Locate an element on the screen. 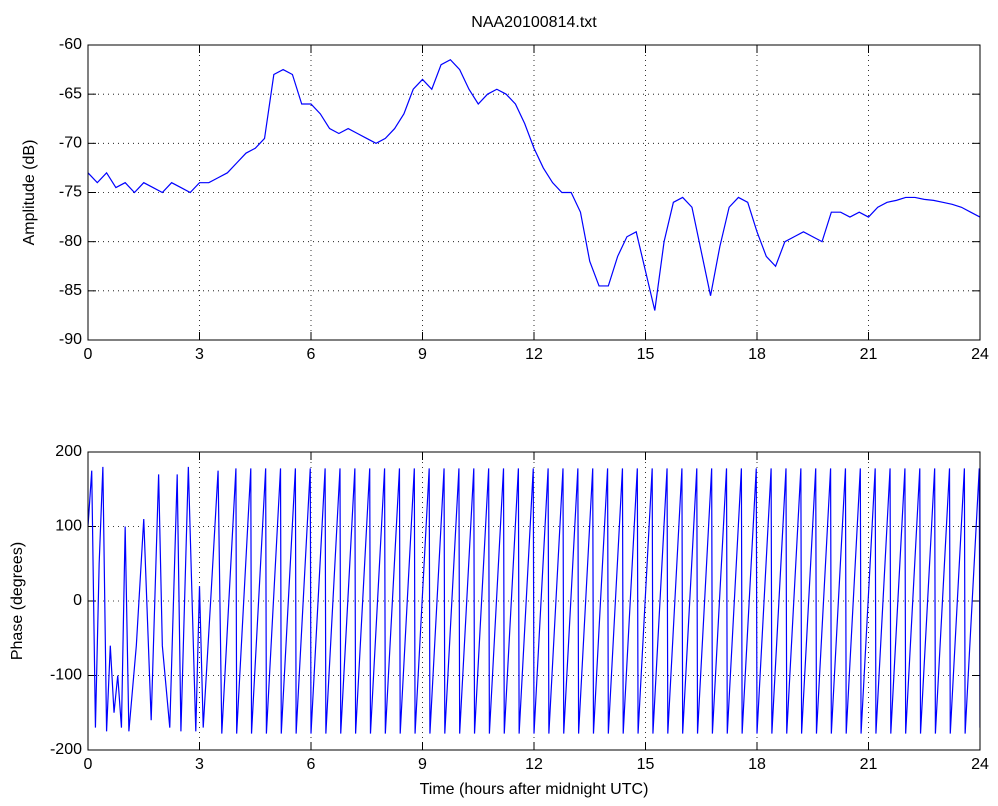 This screenshot has height=806, width=998. y-tick-label: -85 is located at coordinates (70, 290).